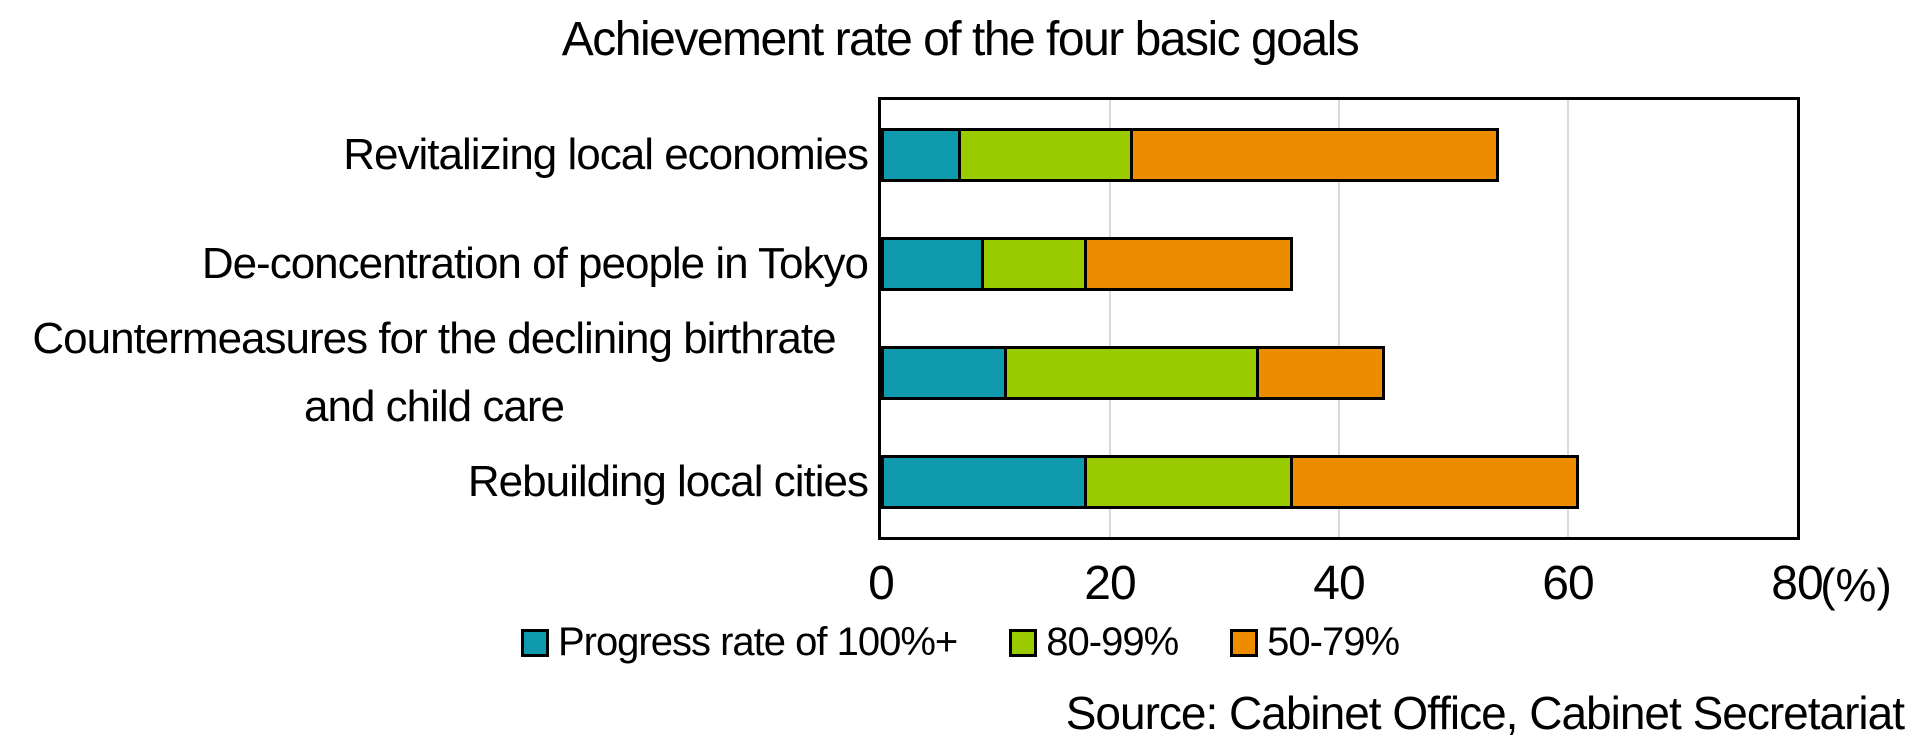 The image size is (1920, 742). What do you see at coordinates (757, 642) in the screenshot?
I see `legend-label: Progress rate of 100%+` at bounding box center [757, 642].